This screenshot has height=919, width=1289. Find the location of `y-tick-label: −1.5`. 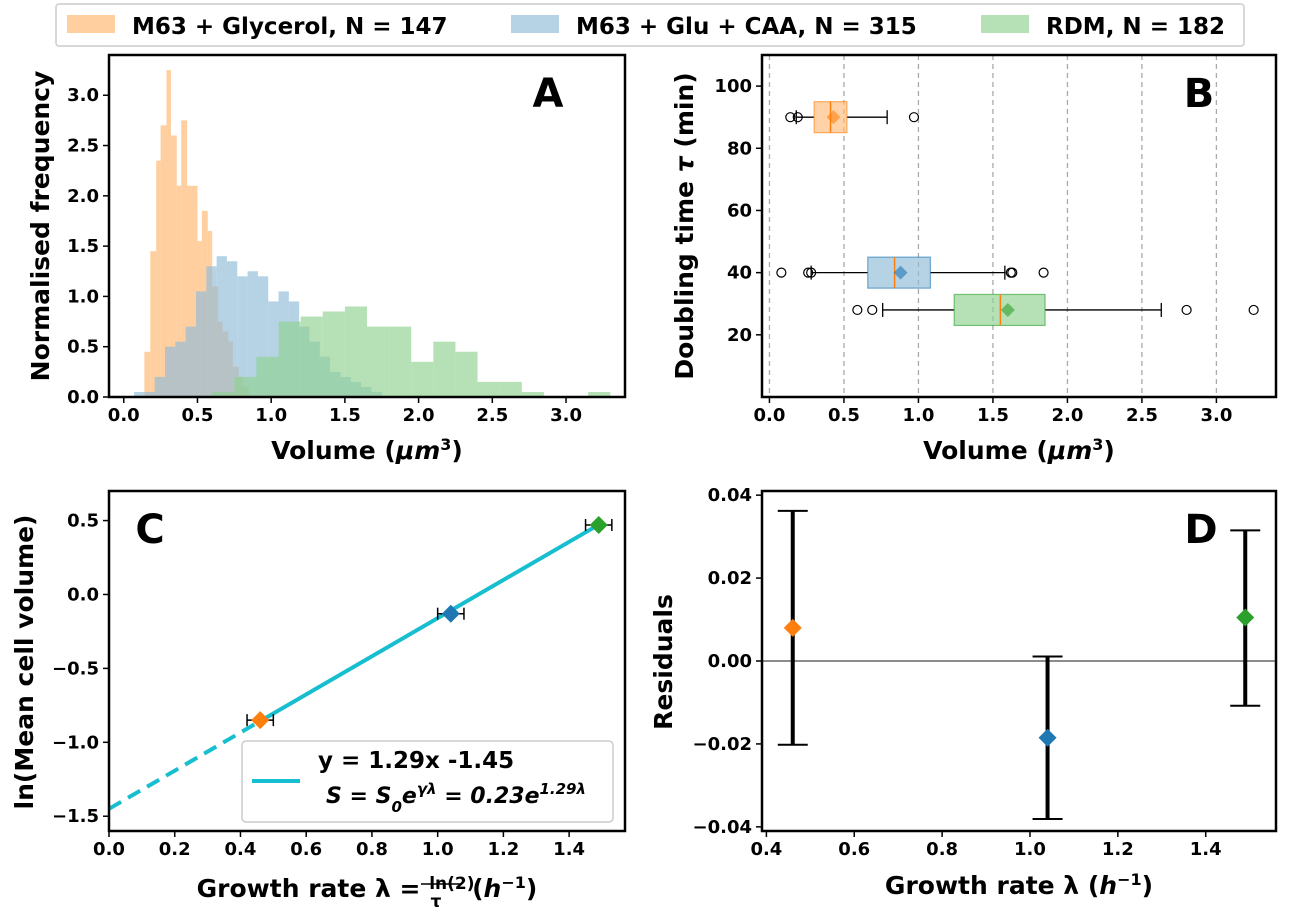

y-tick-label: −1.5 is located at coordinates (75, 816).